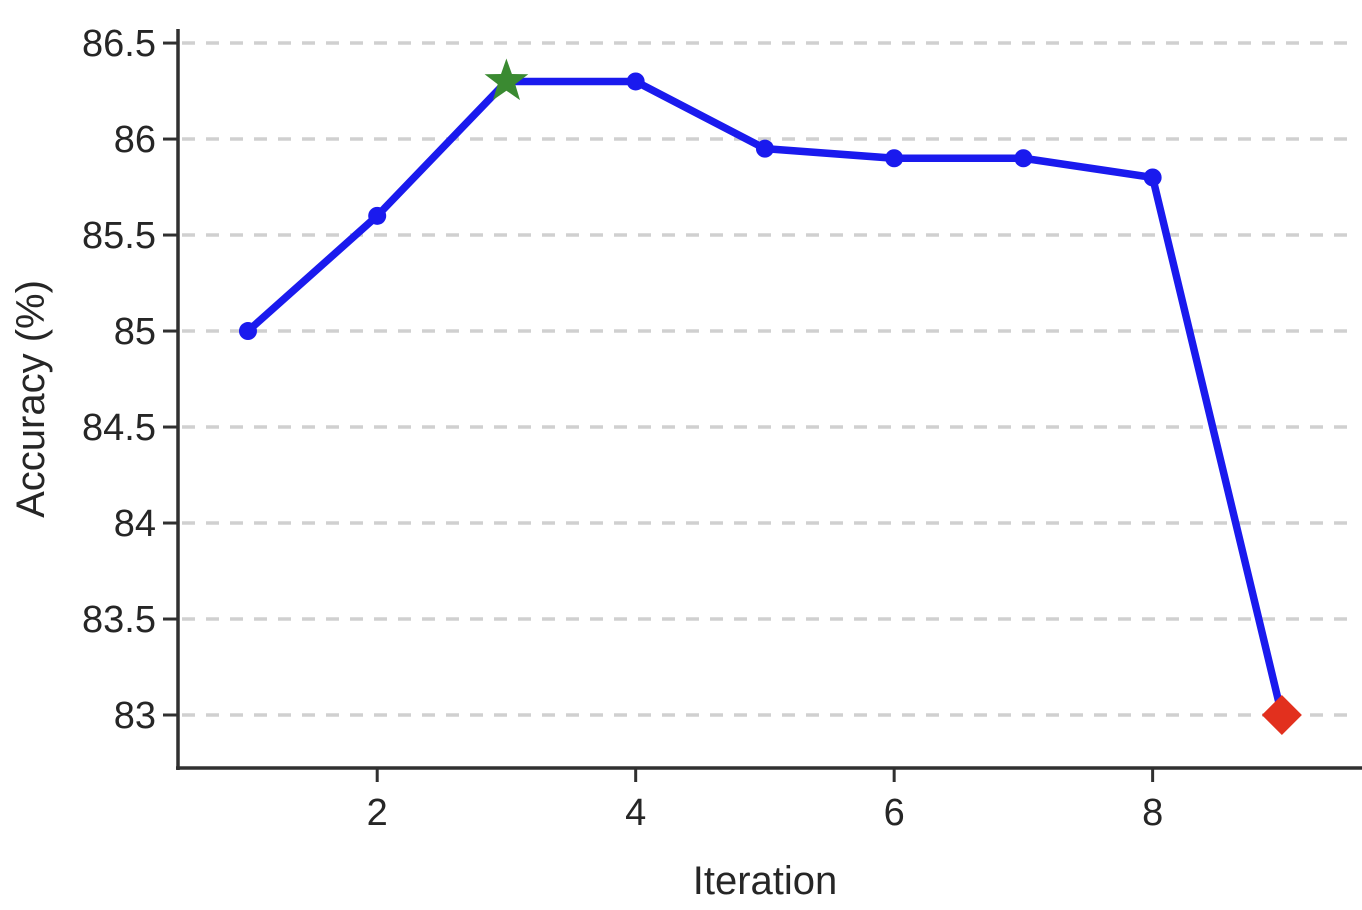  I want to click on x-tick-label: 6, so click(894, 813).